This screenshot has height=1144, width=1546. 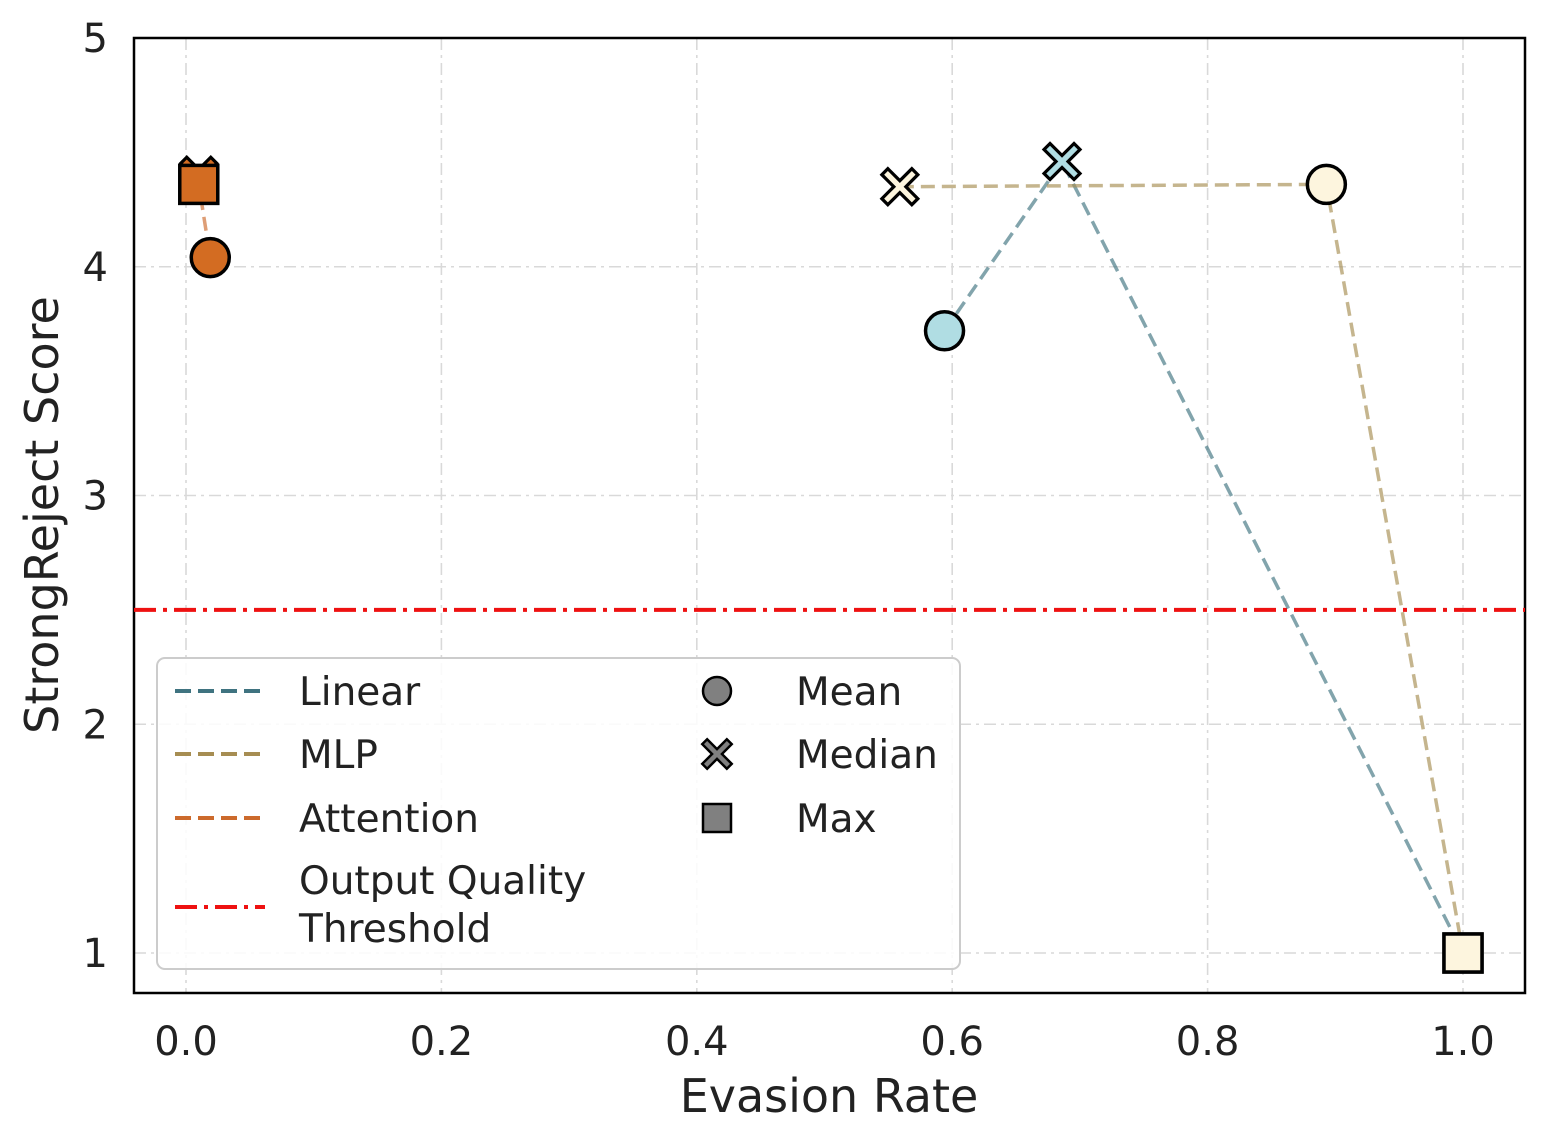 What do you see at coordinates (1326, 184) in the screenshot?
I see `marker-mlp-mean` at bounding box center [1326, 184].